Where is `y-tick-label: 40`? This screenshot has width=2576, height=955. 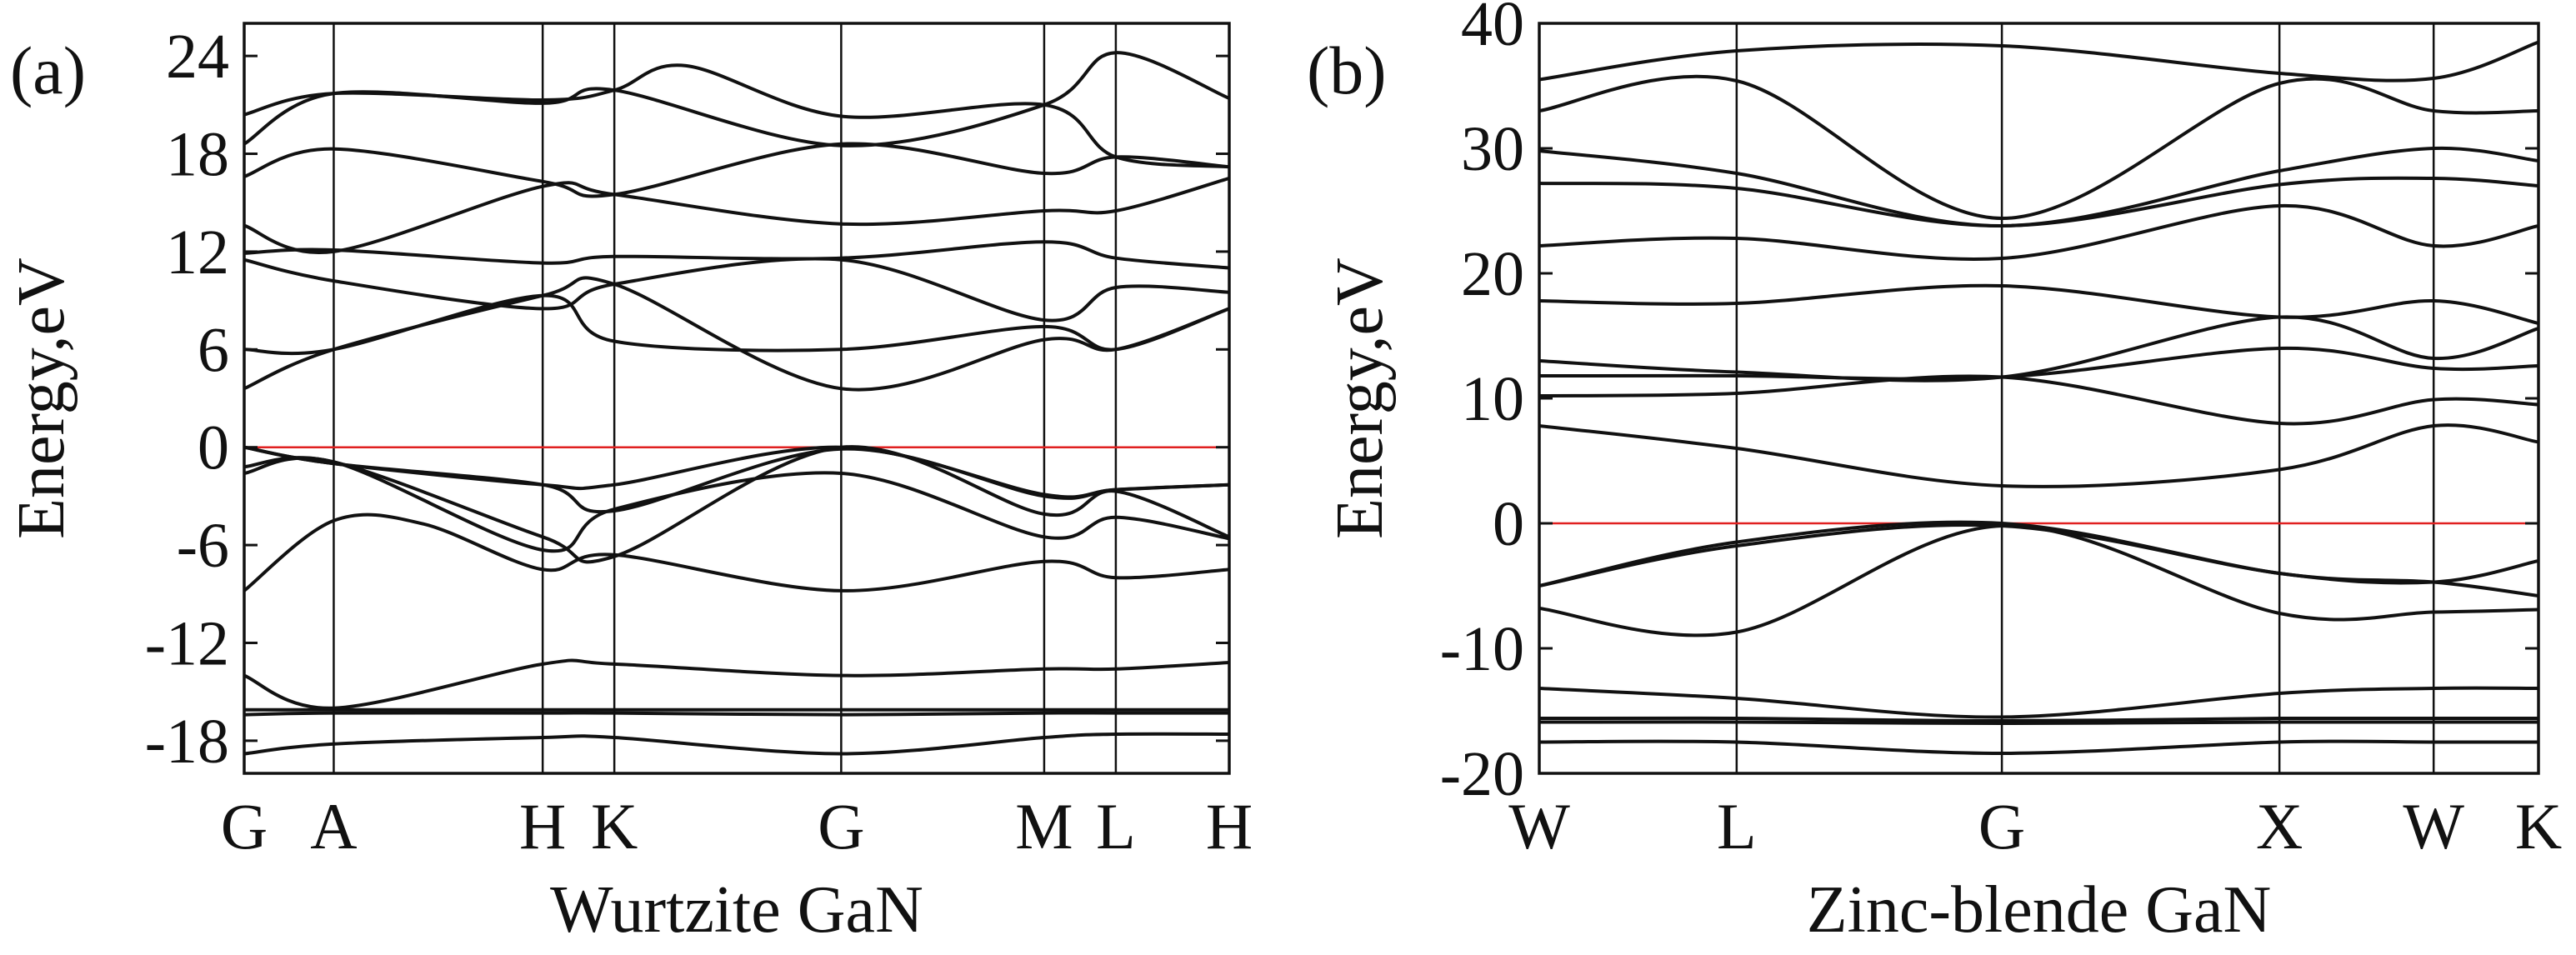
y-tick-label: 40 is located at coordinates (1493, 29).